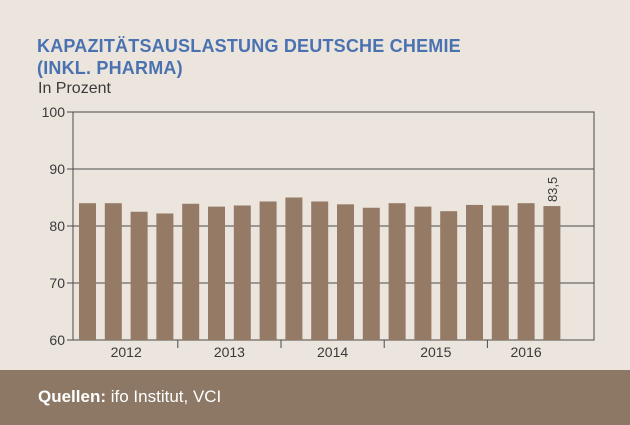 Image resolution: width=630 pixels, height=425 pixels. I want to click on source-names: ifo Institut, VCI, so click(164, 396).